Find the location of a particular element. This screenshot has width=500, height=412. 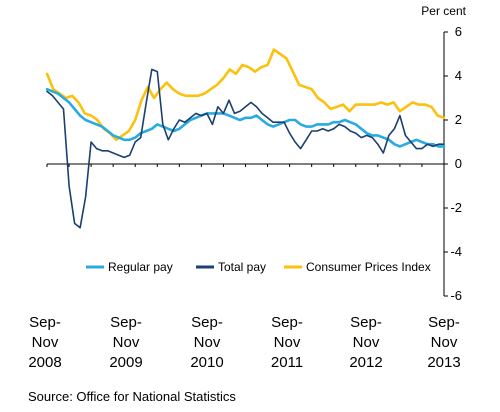

x-tick-label: 2012 is located at coordinates (365, 362).